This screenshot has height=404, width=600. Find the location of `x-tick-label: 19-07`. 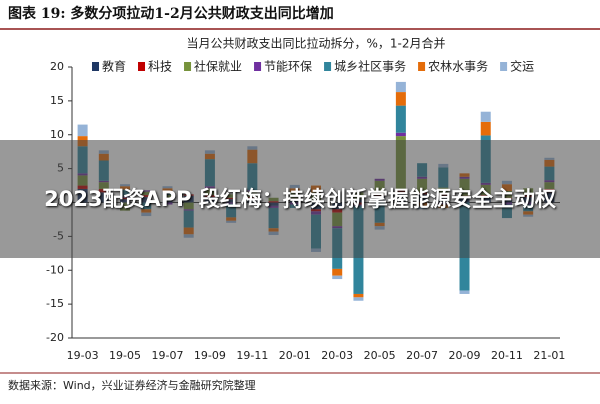

x-tick-label: 19-07 is located at coordinates (167, 355).